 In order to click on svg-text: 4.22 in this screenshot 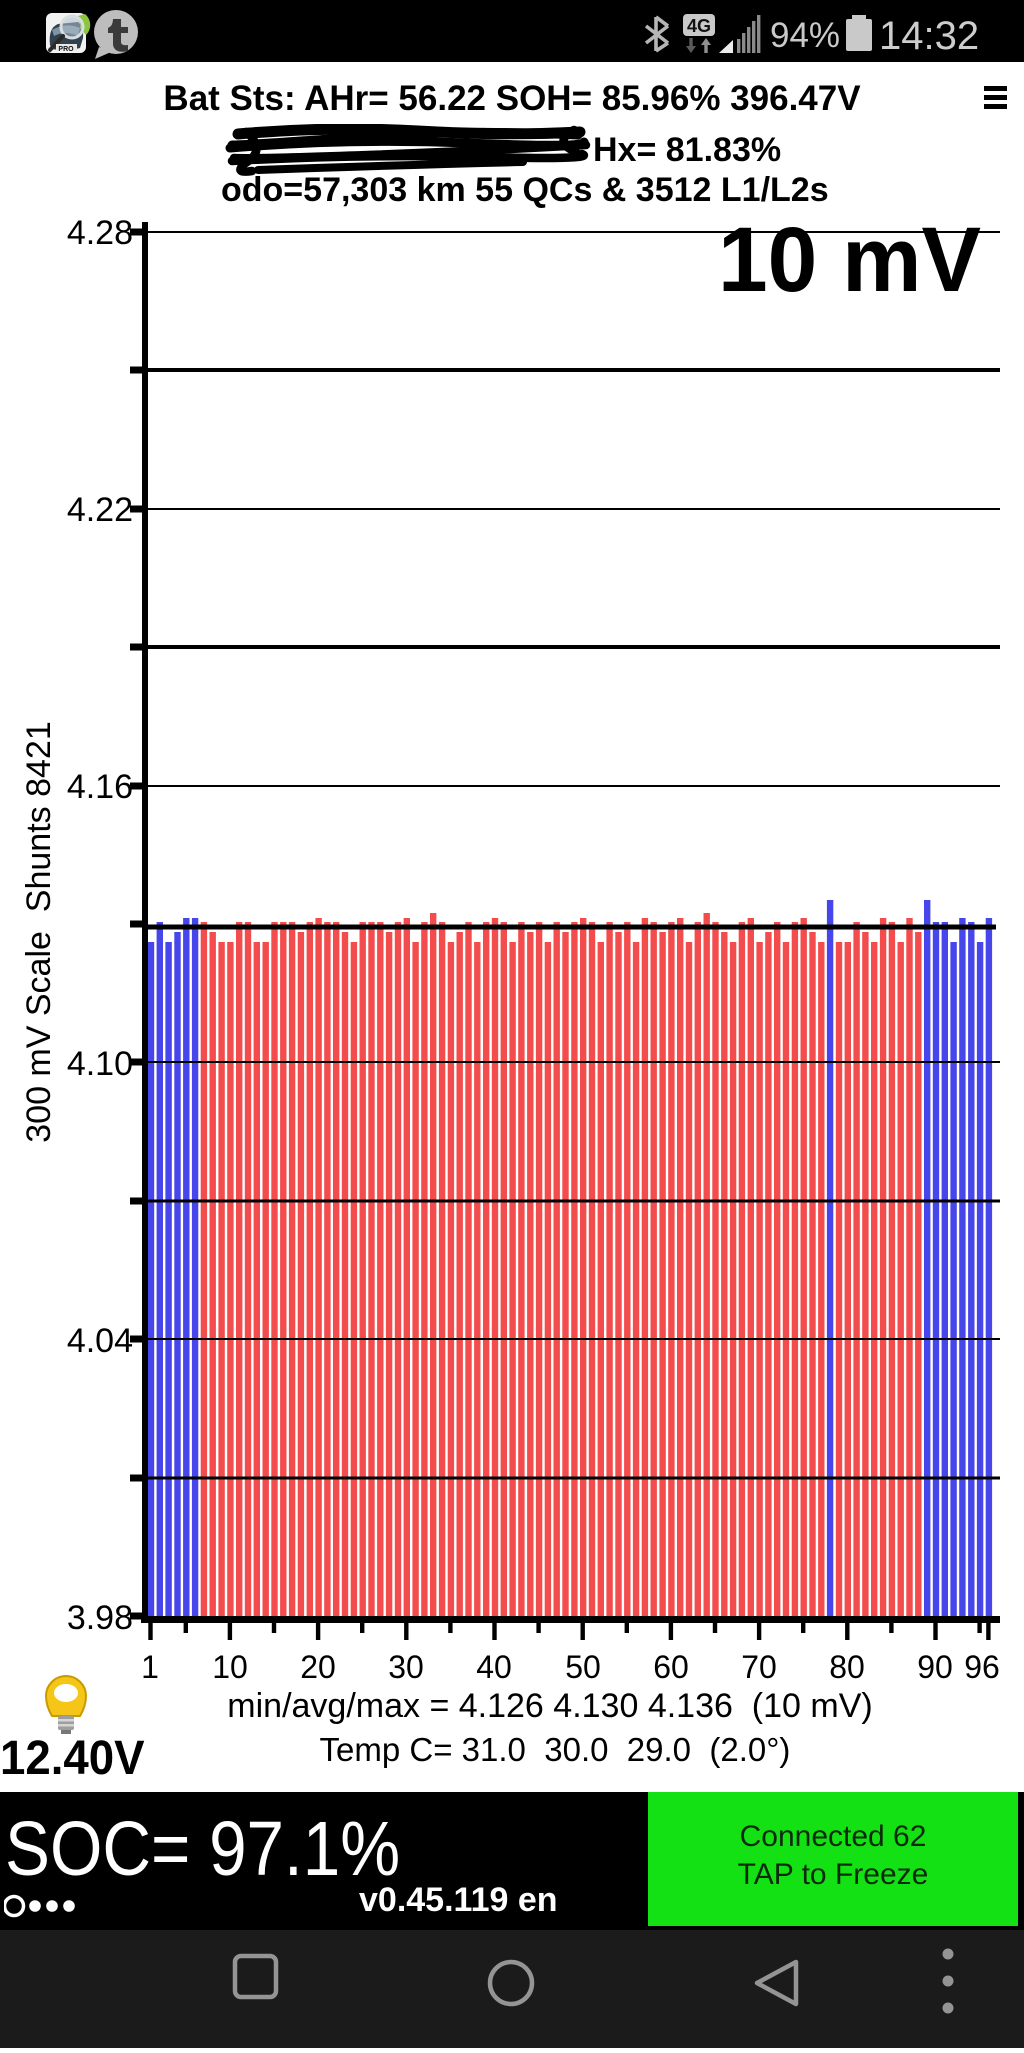, I will do `click(100, 510)`.